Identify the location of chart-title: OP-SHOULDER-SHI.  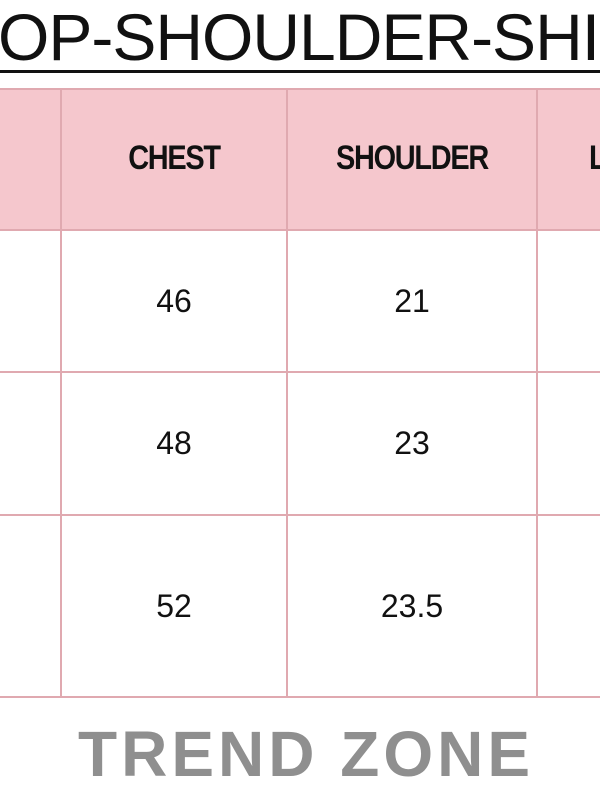
(300, 37).